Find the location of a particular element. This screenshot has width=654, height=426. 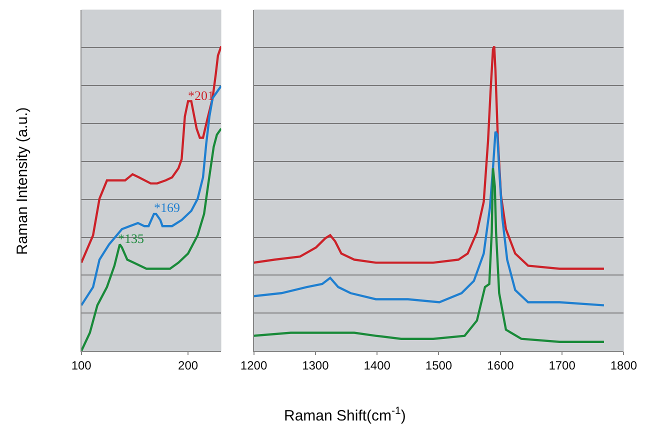

x-tick-label: 1200 is located at coordinates (254, 365).